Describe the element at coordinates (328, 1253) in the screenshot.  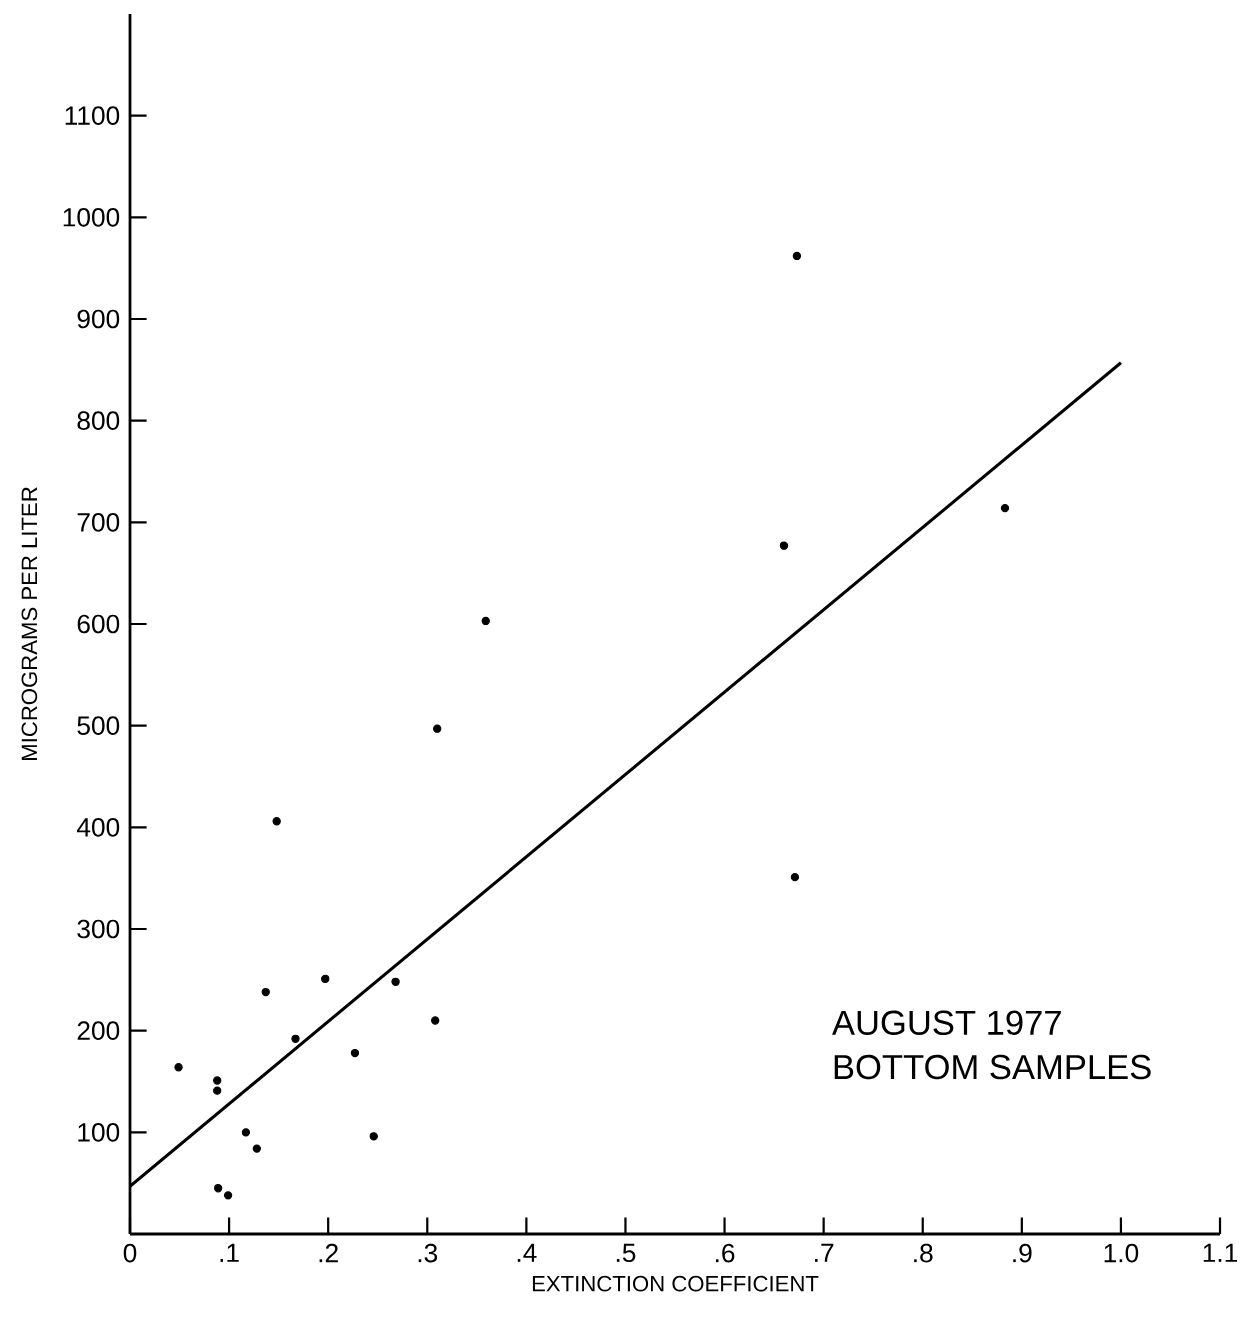
I see `x-tick-label: .2` at that location.